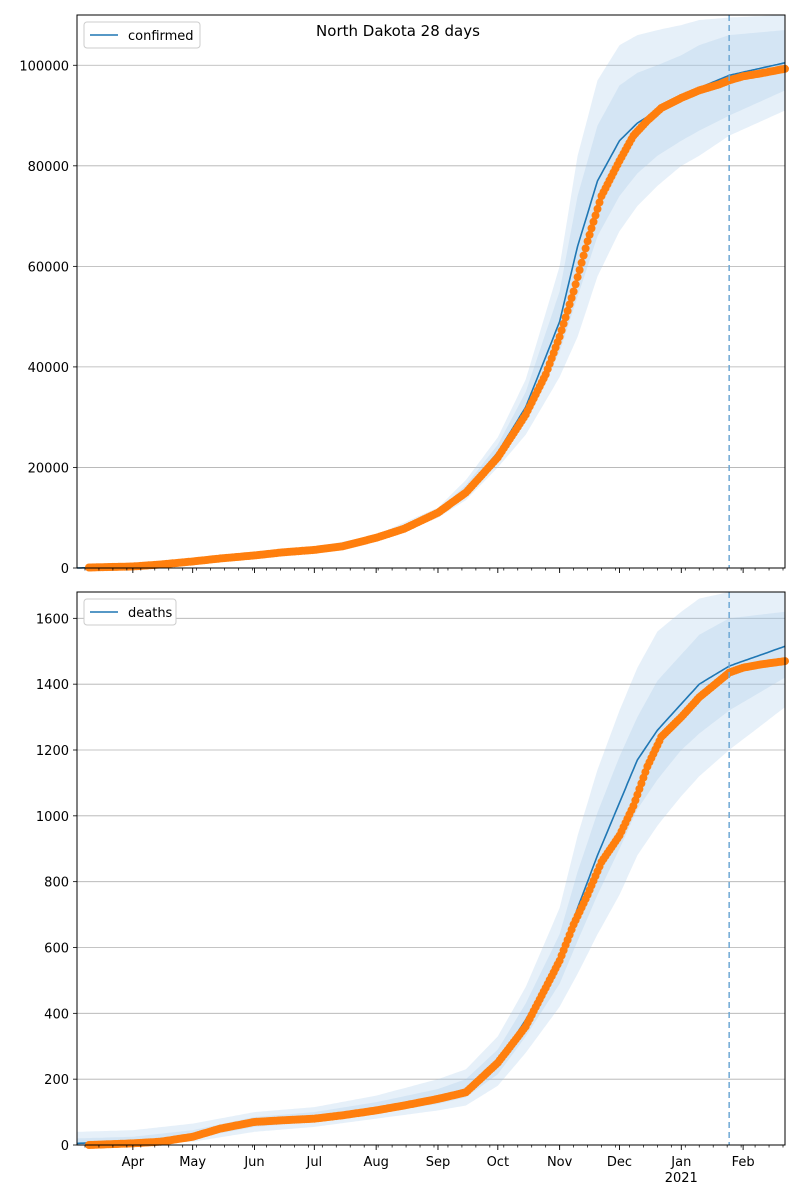  I want to click on y-tick-label: 600, so click(56, 949).